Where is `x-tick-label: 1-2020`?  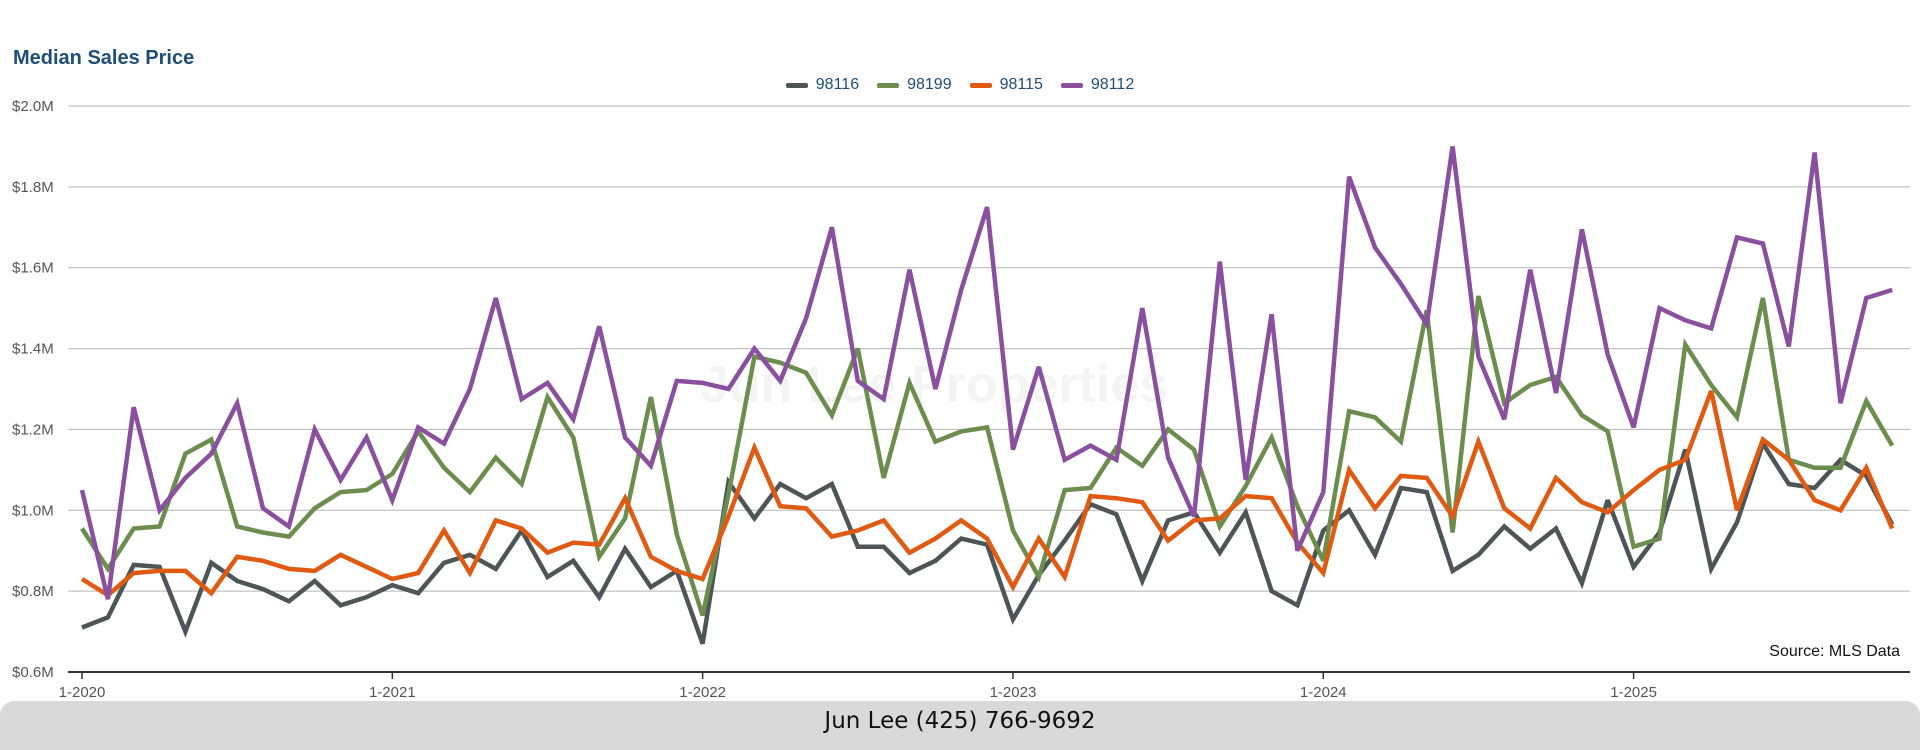
x-tick-label: 1-2020 is located at coordinates (82, 692).